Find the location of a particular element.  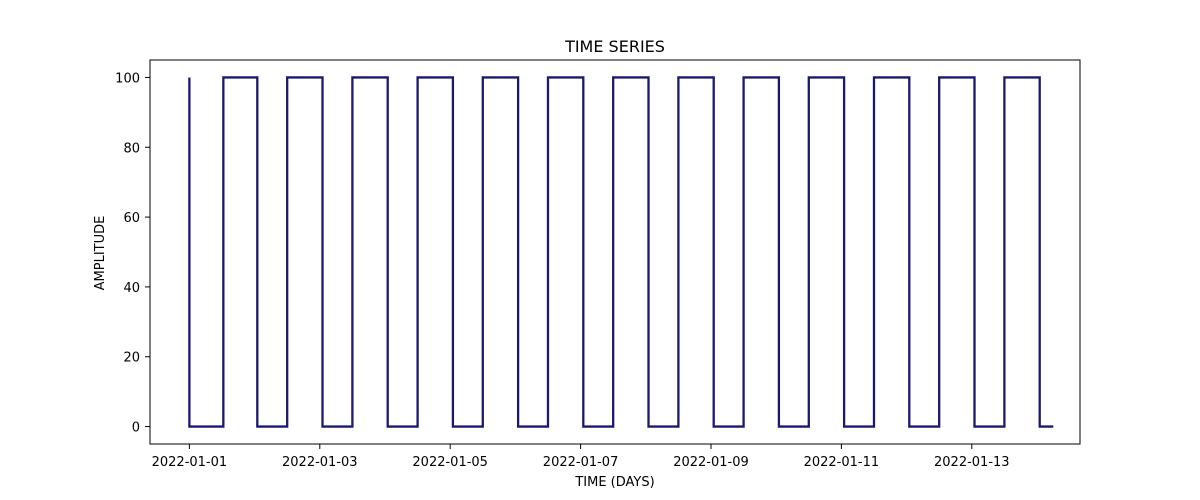

x-axis-label: TIME (DAYS) is located at coordinates (614, 482).